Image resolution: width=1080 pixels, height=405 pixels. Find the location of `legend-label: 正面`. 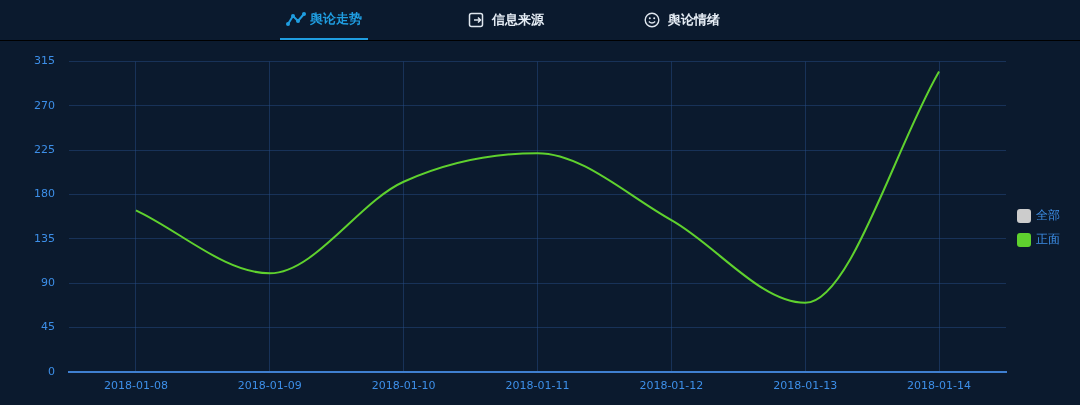

legend-label: 正面 is located at coordinates (1048, 239).